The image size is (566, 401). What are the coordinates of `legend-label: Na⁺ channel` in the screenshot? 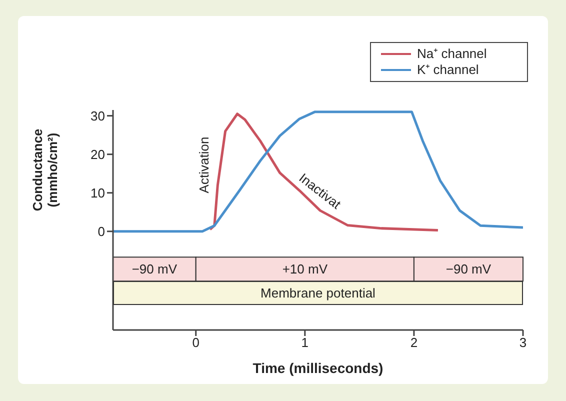 It's located at (452, 54).